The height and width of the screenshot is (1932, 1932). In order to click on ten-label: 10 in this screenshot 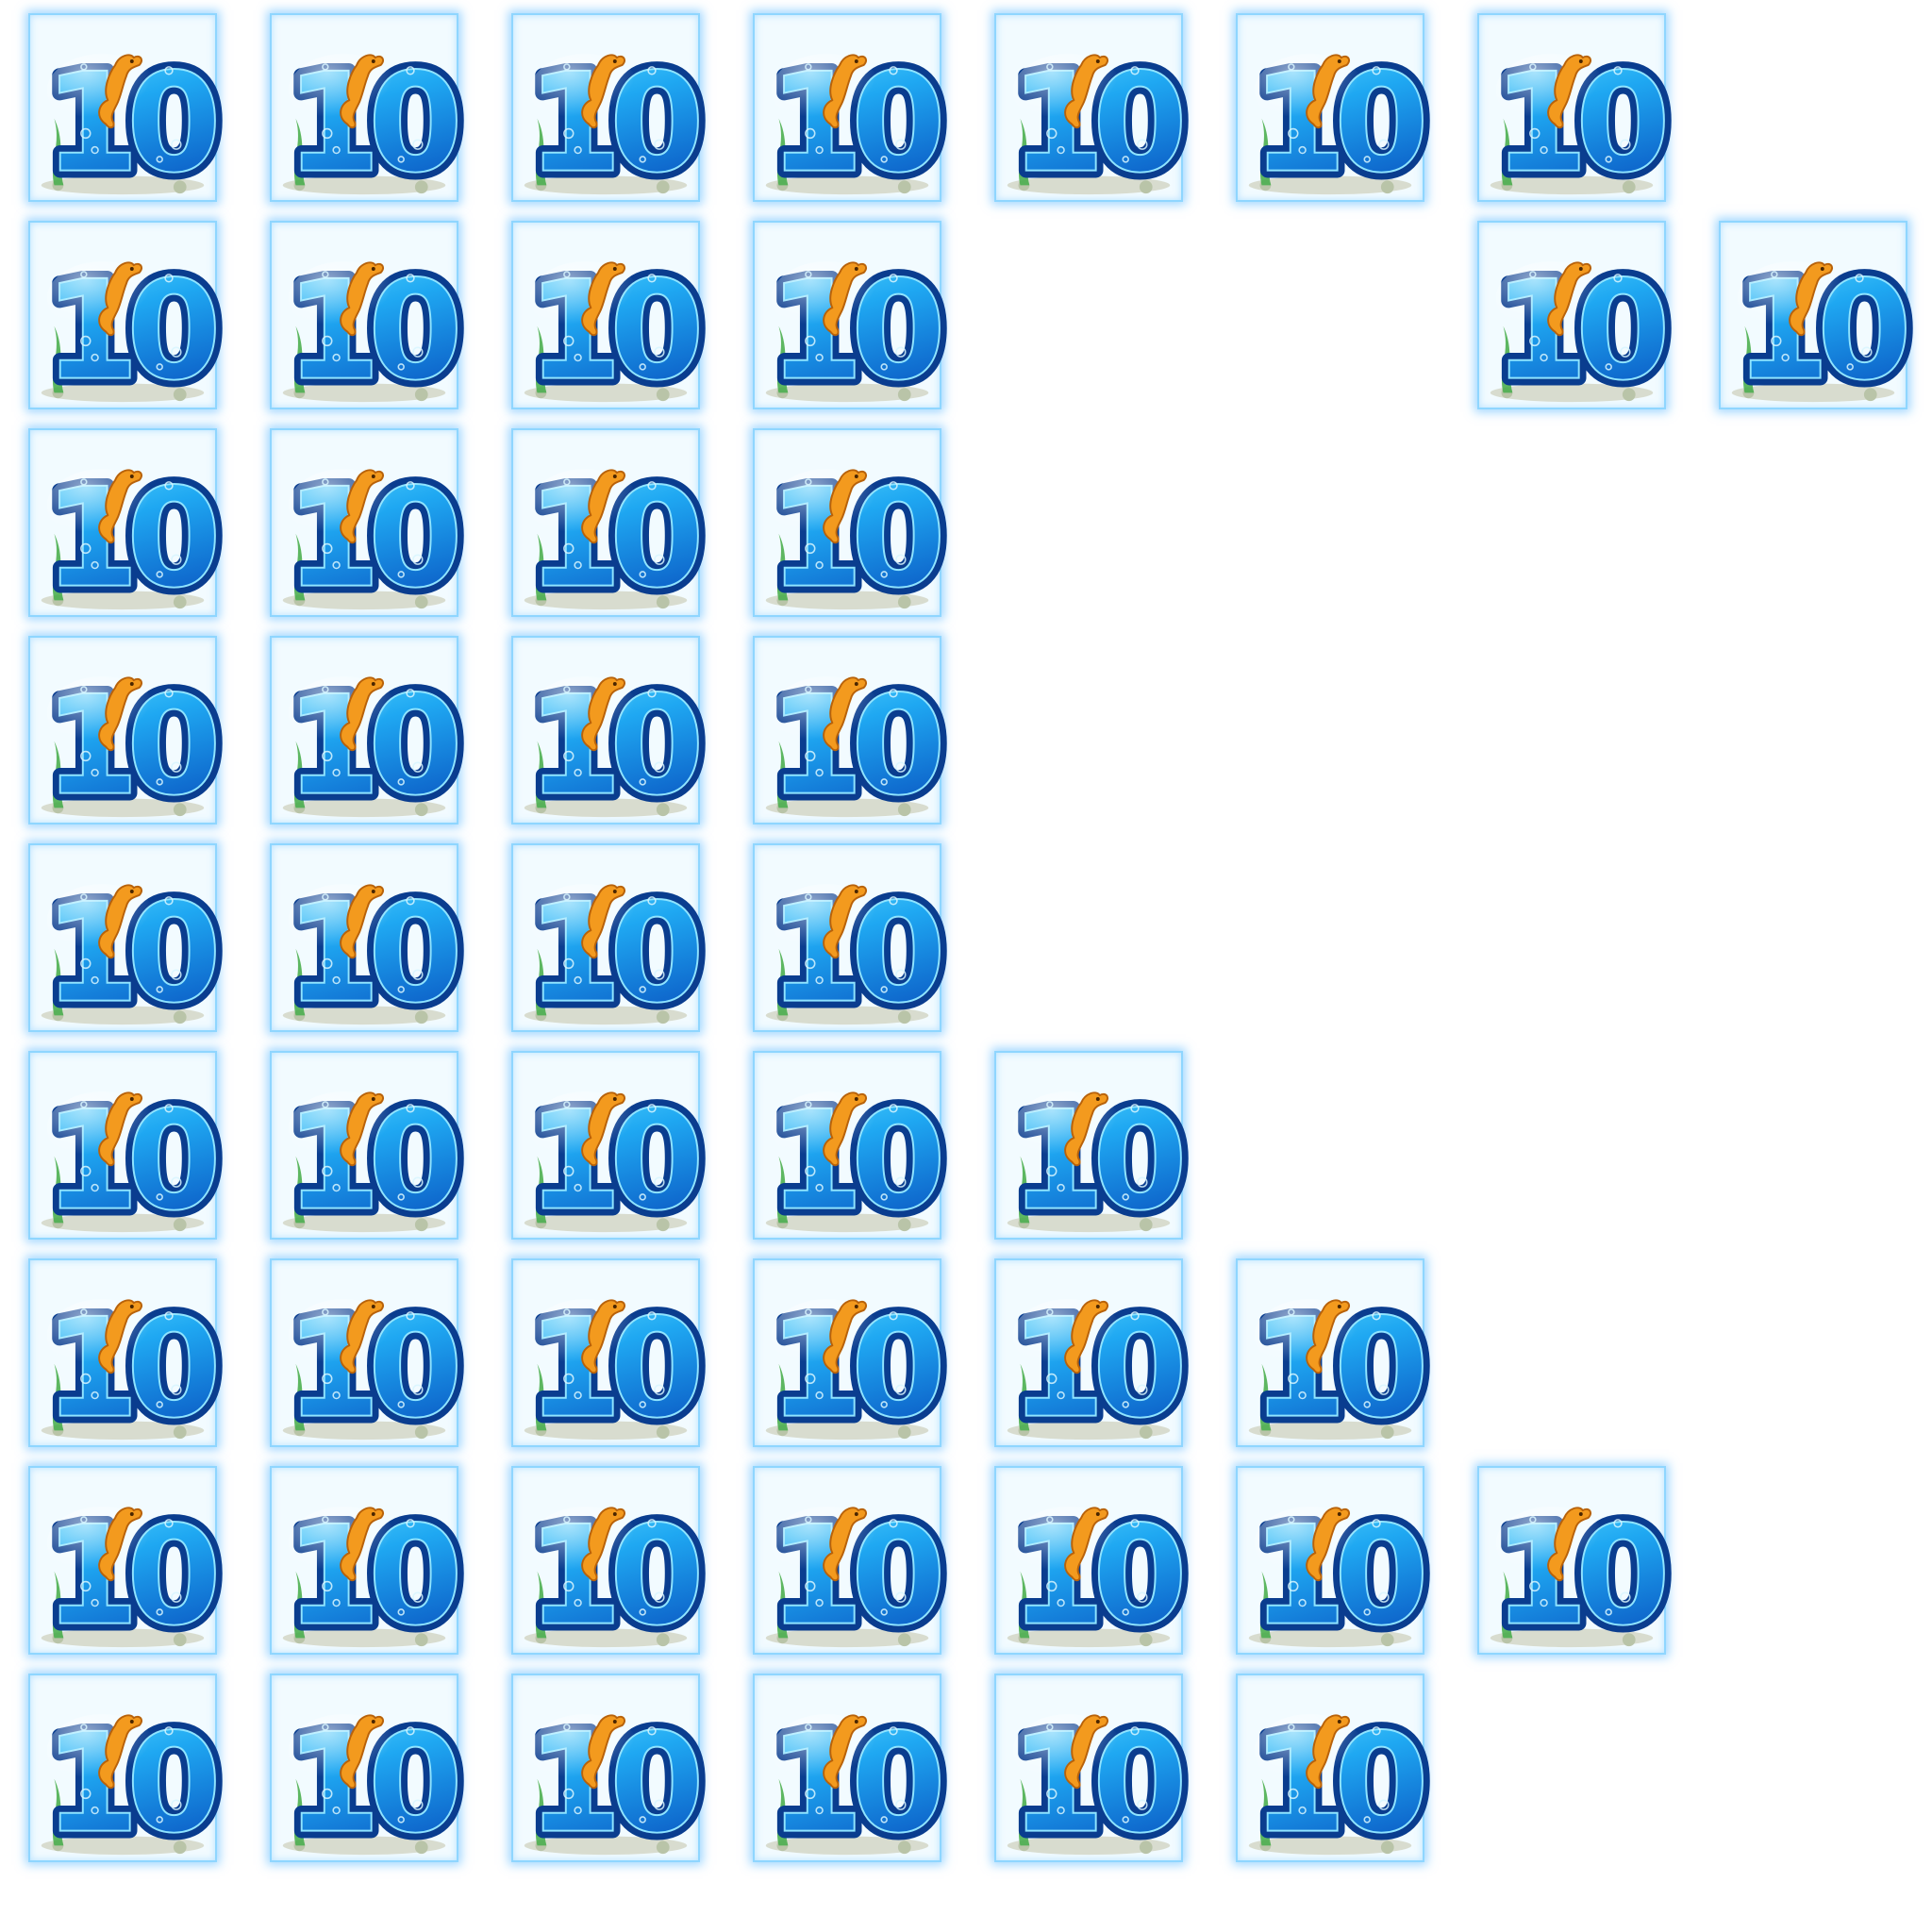, I will do `click(129, 954)`.